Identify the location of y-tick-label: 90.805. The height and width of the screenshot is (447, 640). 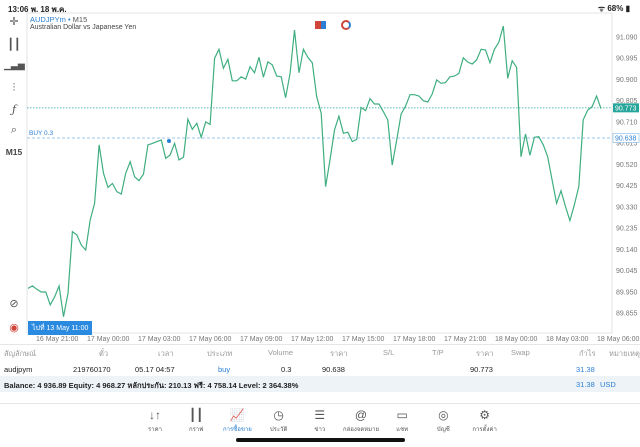
(627, 101).